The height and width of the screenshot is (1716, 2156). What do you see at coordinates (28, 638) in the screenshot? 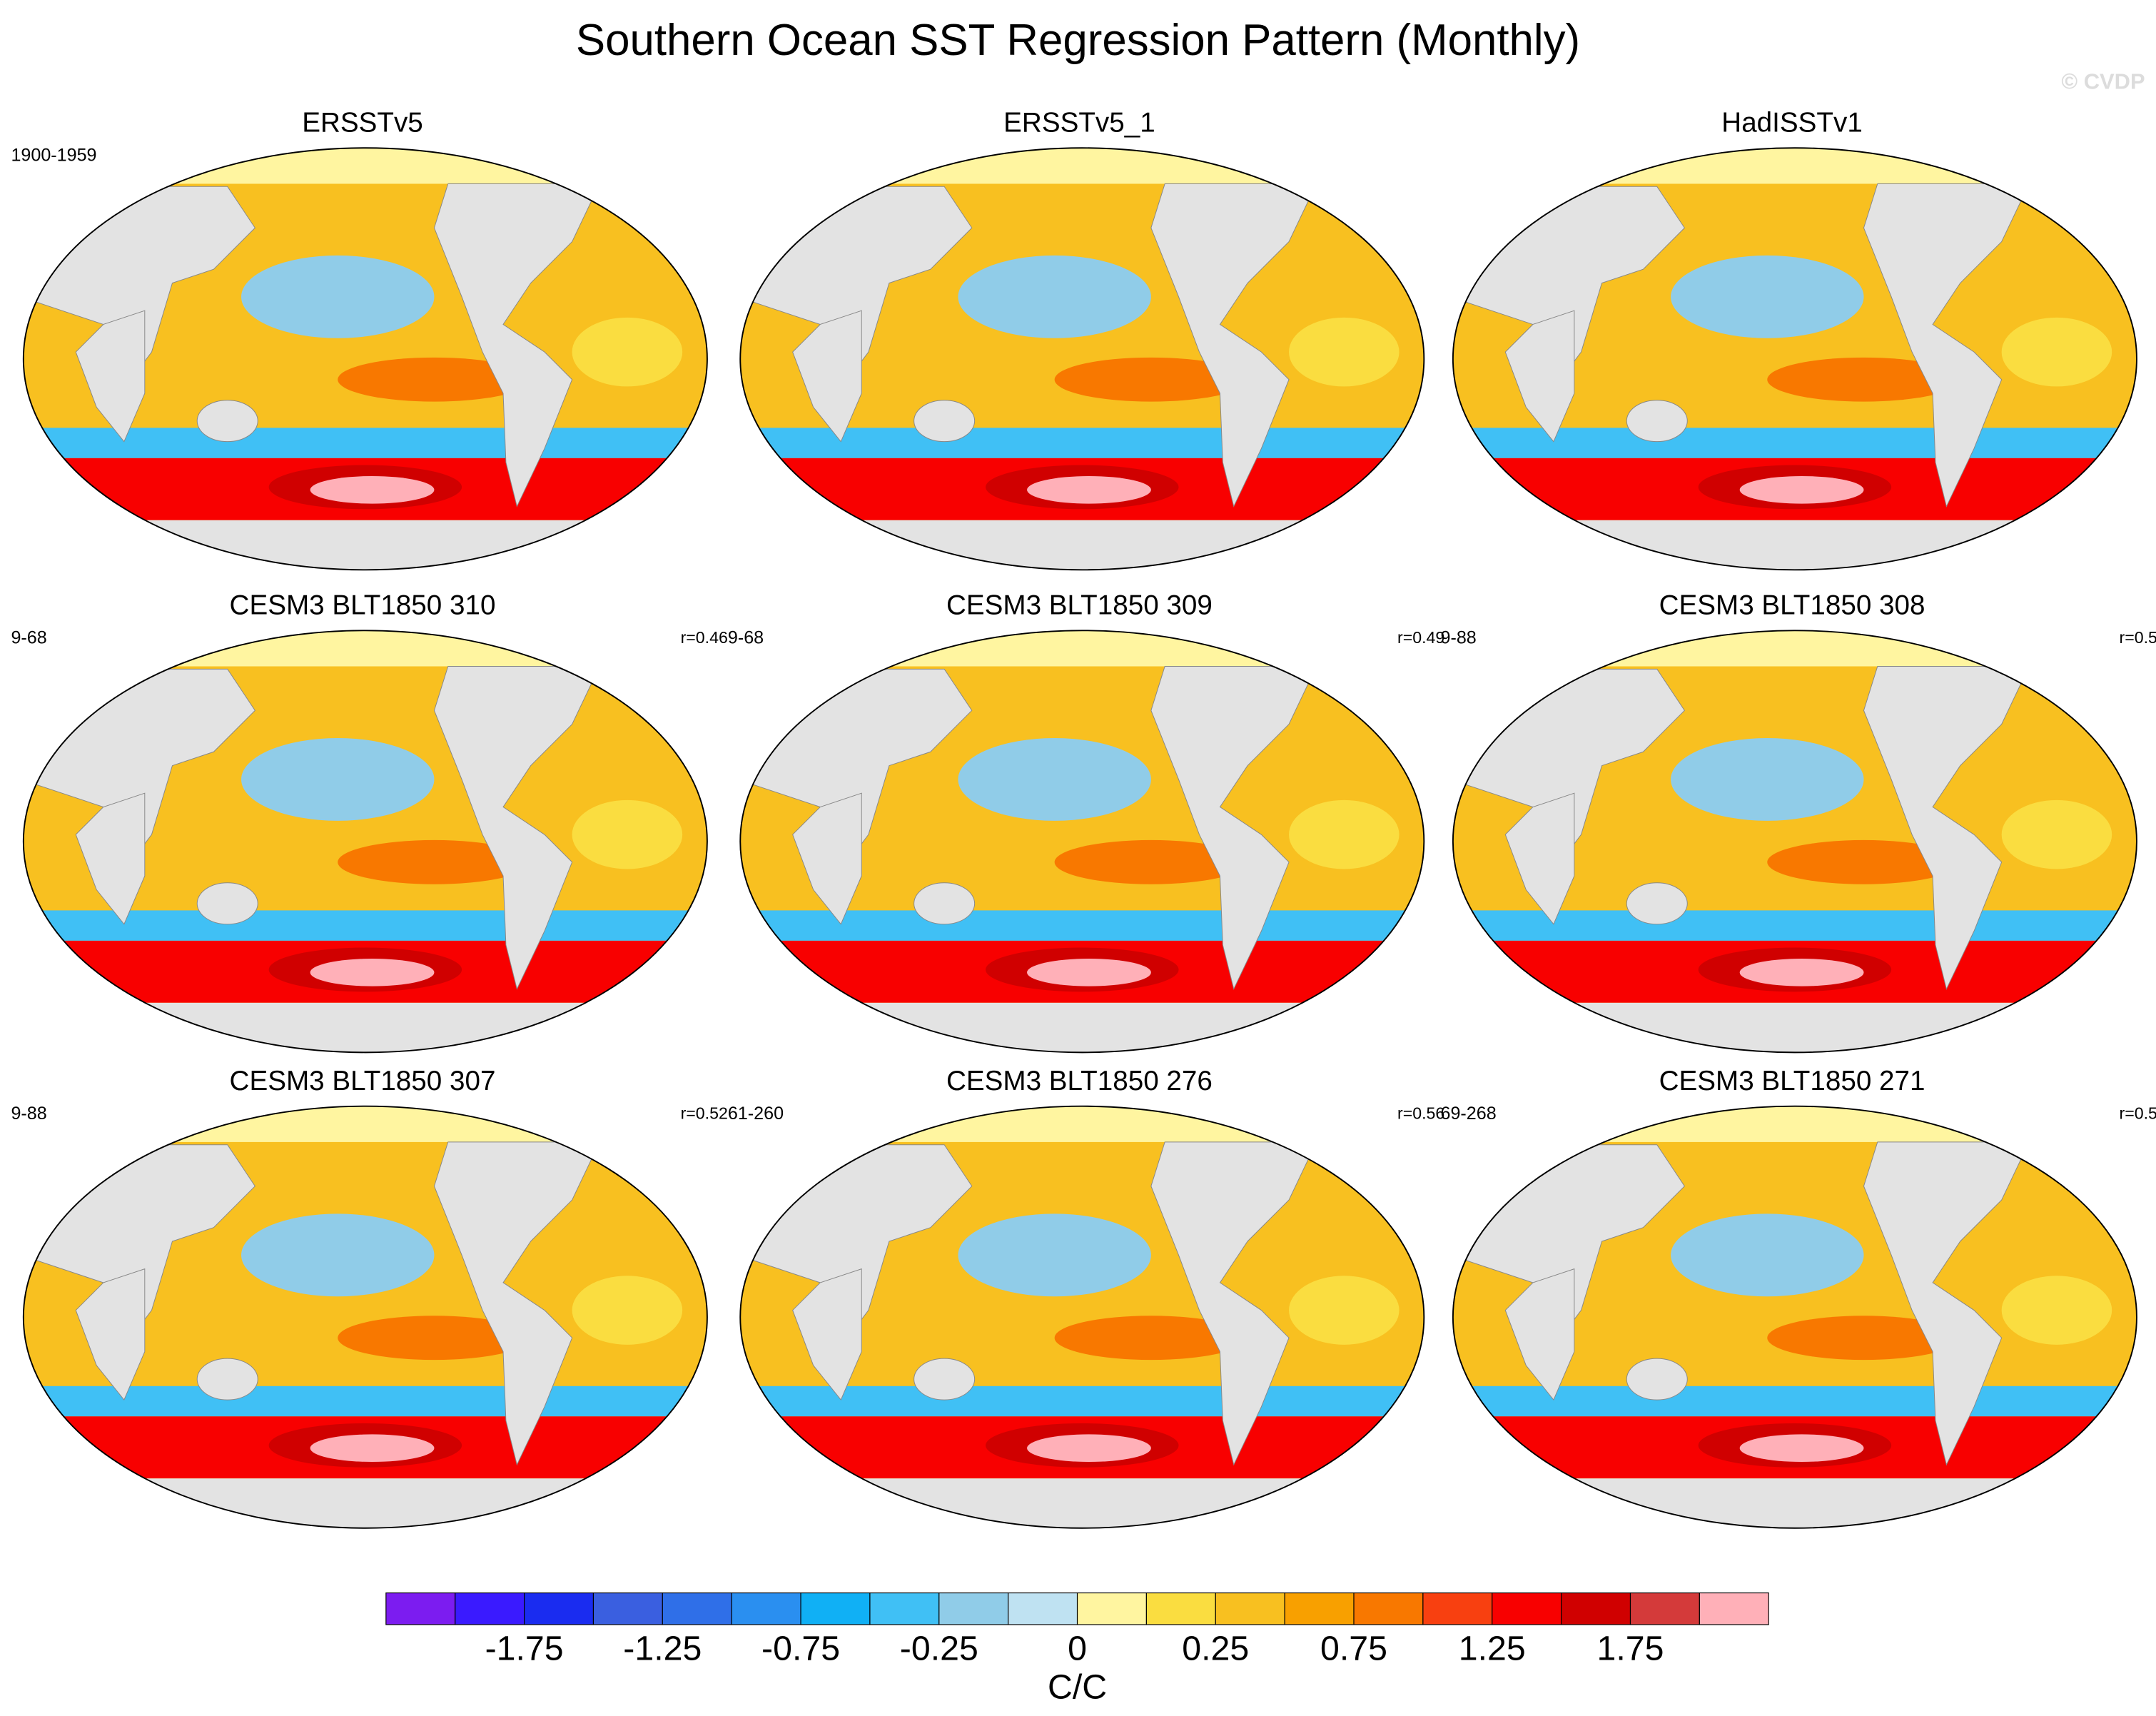
I see `panel-left-label: 9-68` at bounding box center [28, 638].